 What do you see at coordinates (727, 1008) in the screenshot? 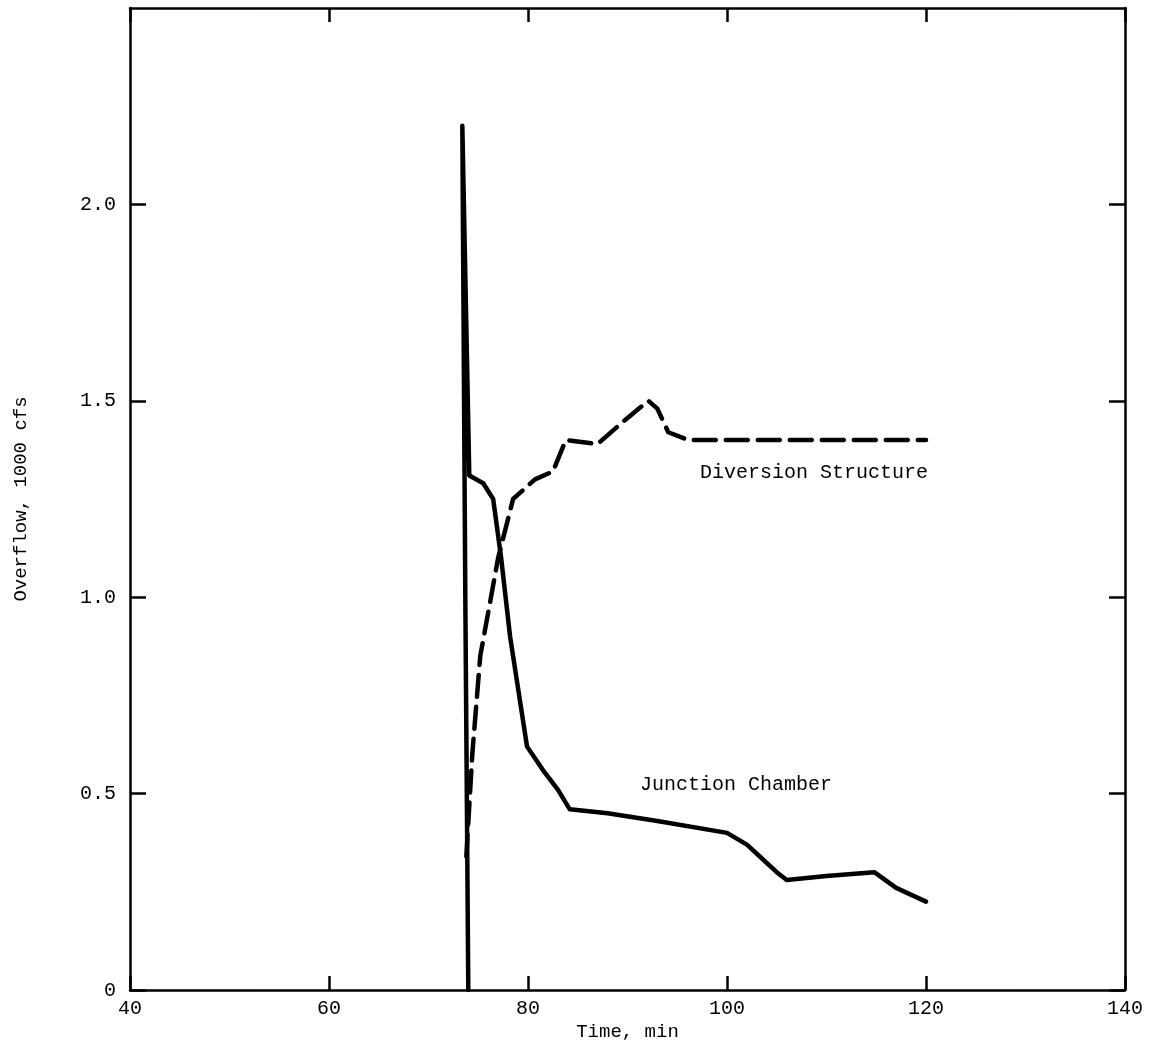
I see `x-tick-label: 100` at bounding box center [727, 1008].